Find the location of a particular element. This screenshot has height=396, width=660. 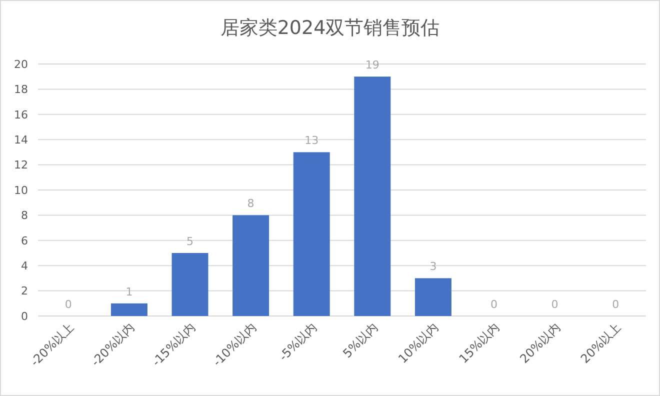

y-tick-label: 14 is located at coordinates (21, 139).